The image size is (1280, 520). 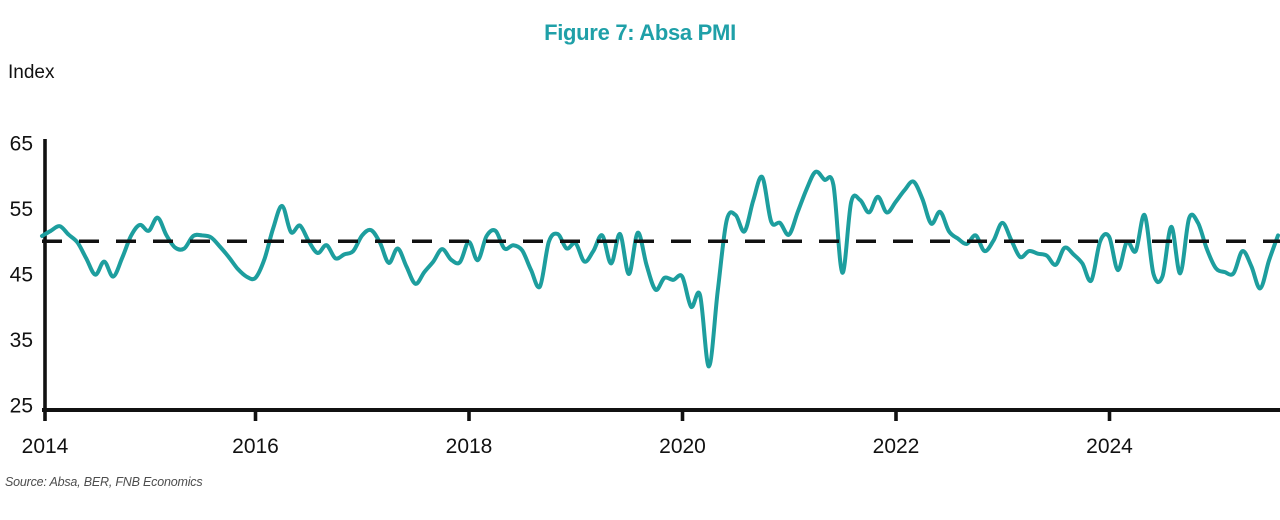 What do you see at coordinates (45, 446) in the screenshot?
I see `x-tick-label: 2014` at bounding box center [45, 446].